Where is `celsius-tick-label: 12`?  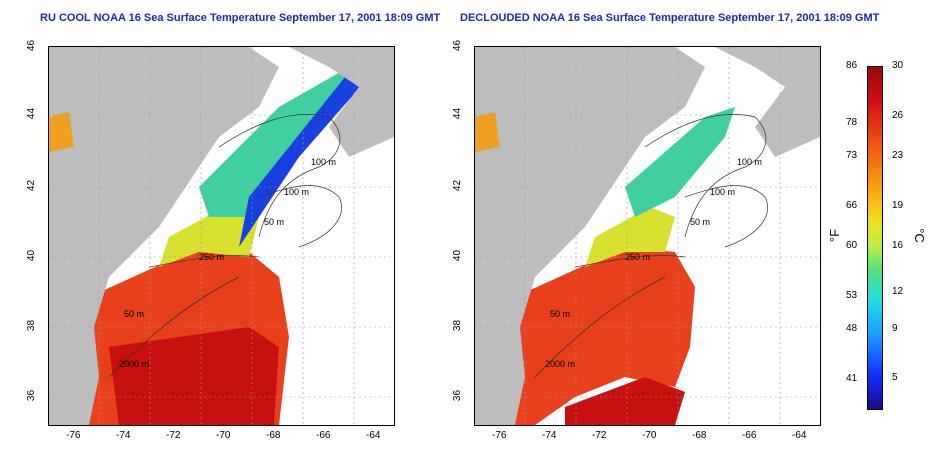 celsius-tick-label: 12 is located at coordinates (898, 291).